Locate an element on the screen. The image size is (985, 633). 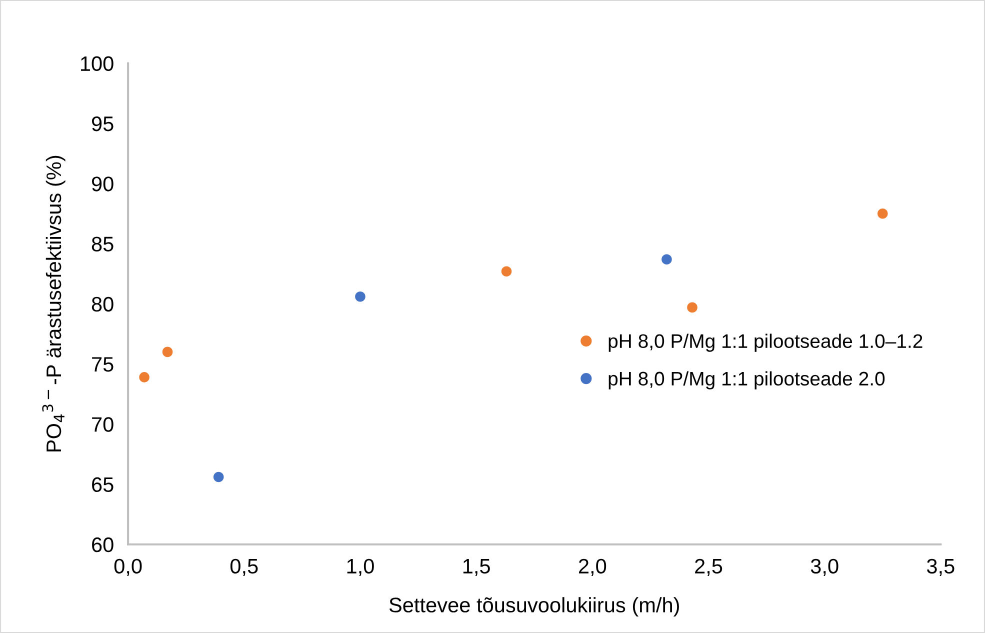
y-tick-label: 70 is located at coordinates (103, 424).